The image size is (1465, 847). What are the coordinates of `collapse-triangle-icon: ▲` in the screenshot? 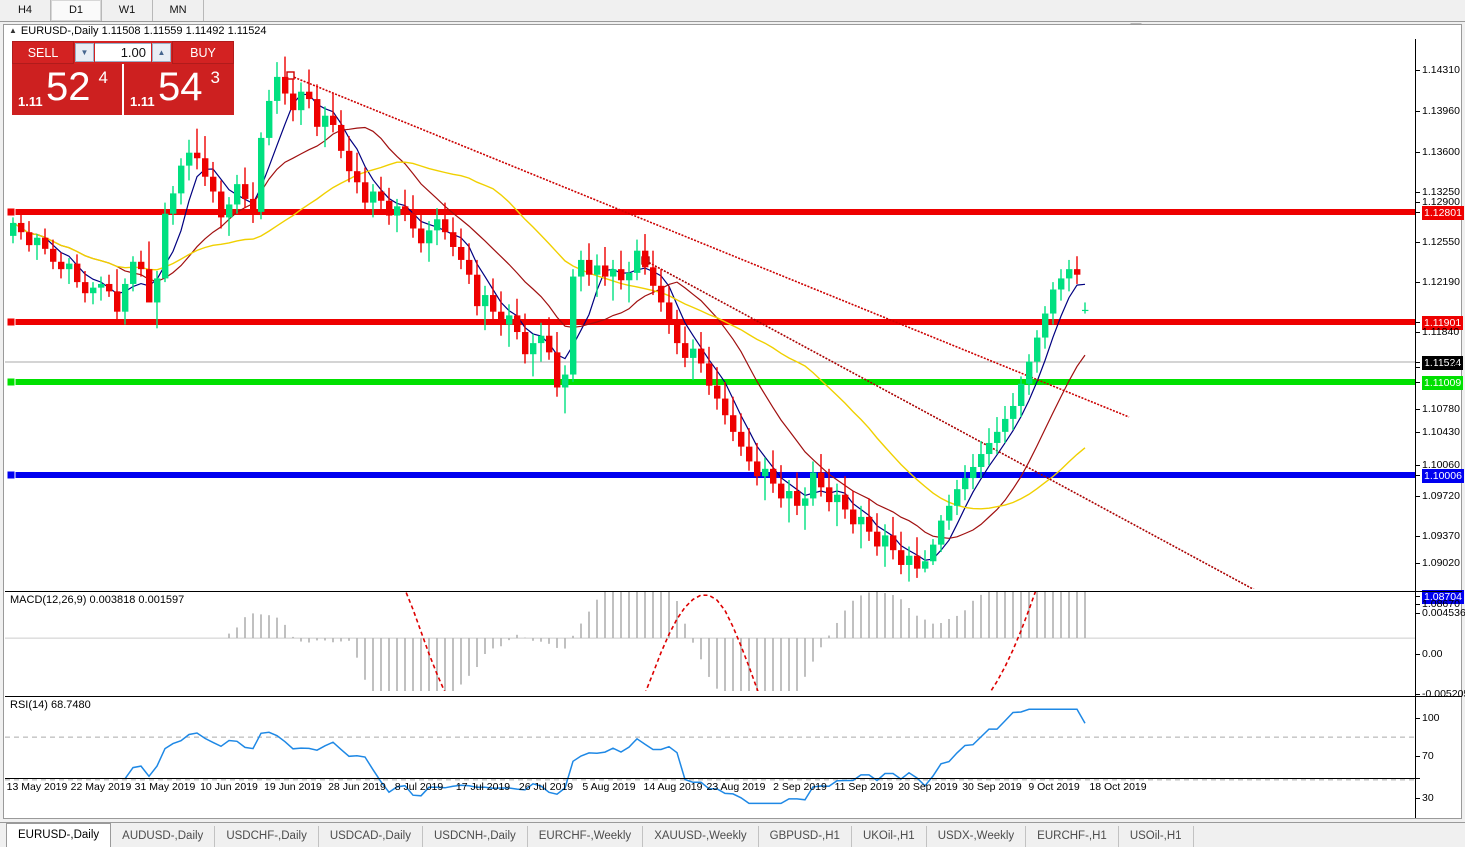 It's located at (13, 30).